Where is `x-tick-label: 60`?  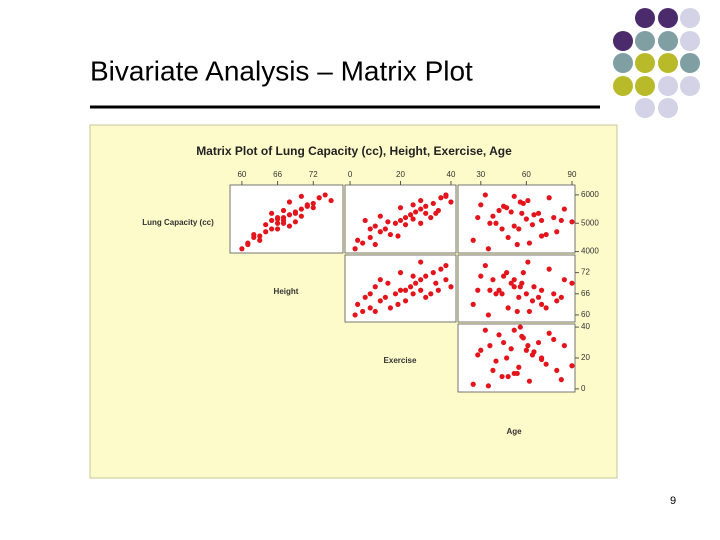 x-tick-label: 60 is located at coordinates (526, 174).